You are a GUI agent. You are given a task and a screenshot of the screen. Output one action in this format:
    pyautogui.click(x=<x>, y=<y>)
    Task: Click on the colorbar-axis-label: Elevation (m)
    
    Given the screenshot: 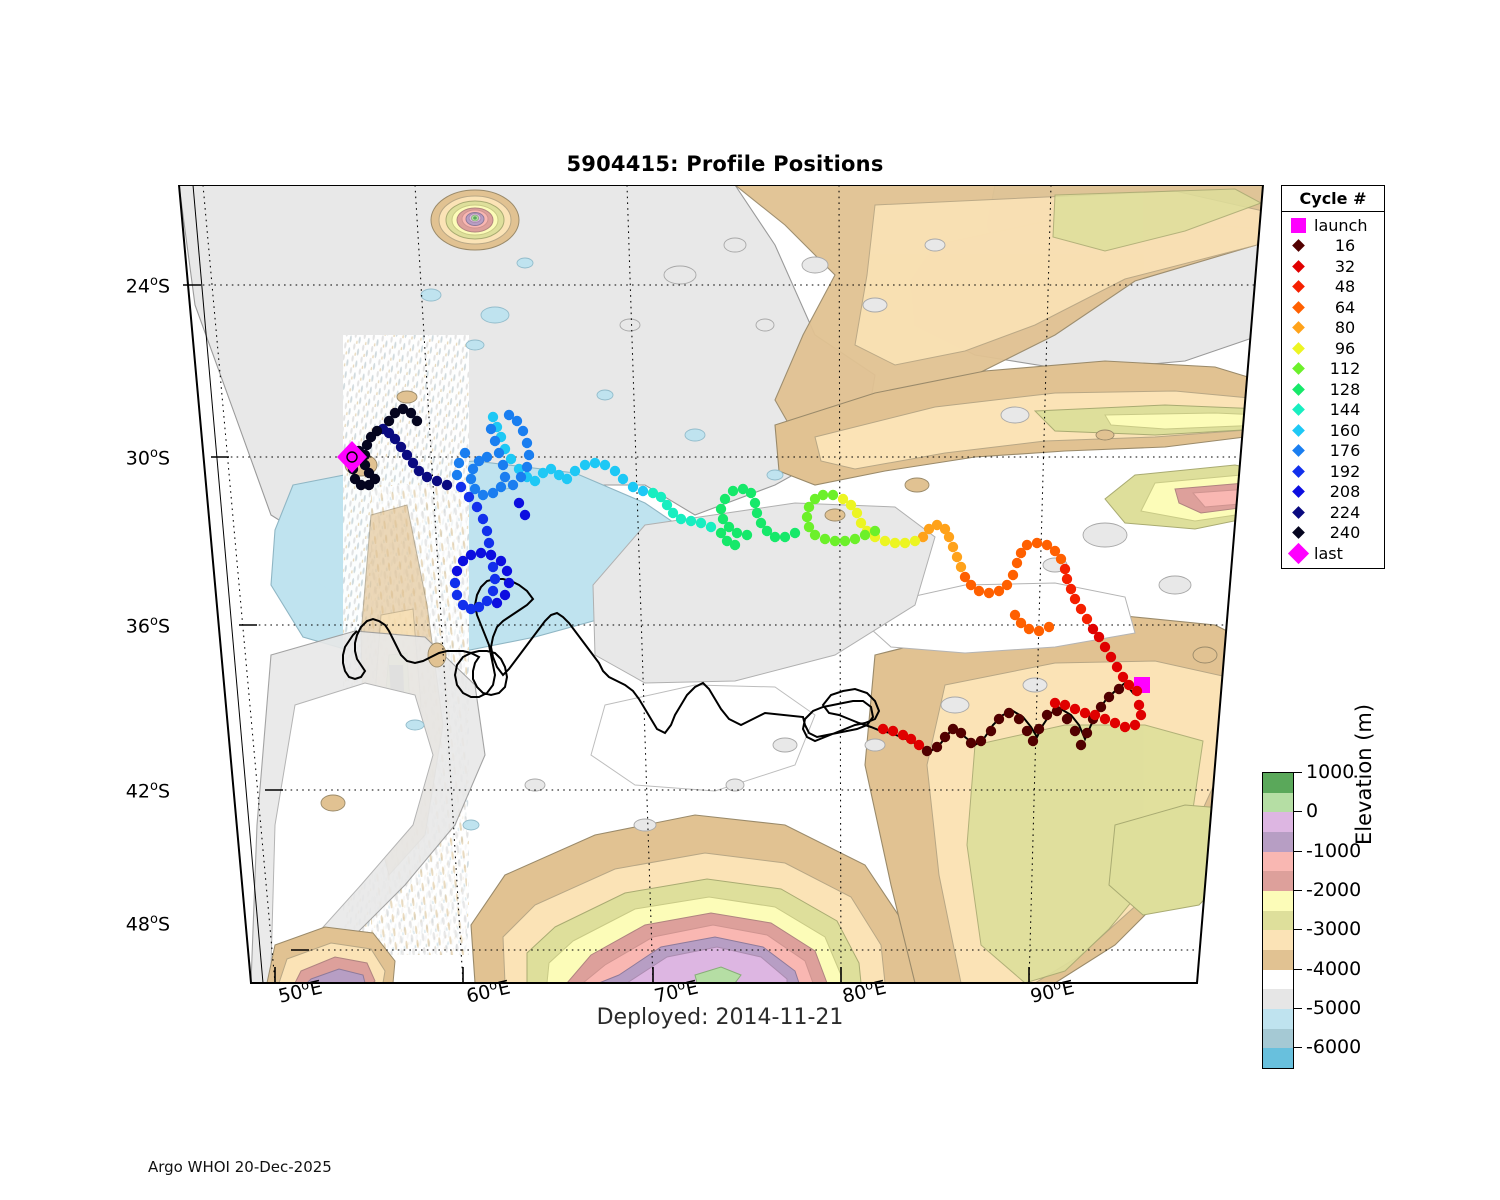 What is the action you would take?
    pyautogui.click(x=1364, y=774)
    